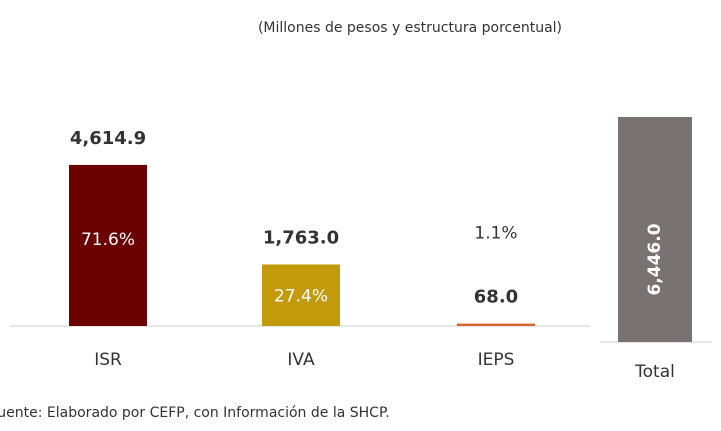  I want to click on share-label: 27.4%, so click(301, 296).